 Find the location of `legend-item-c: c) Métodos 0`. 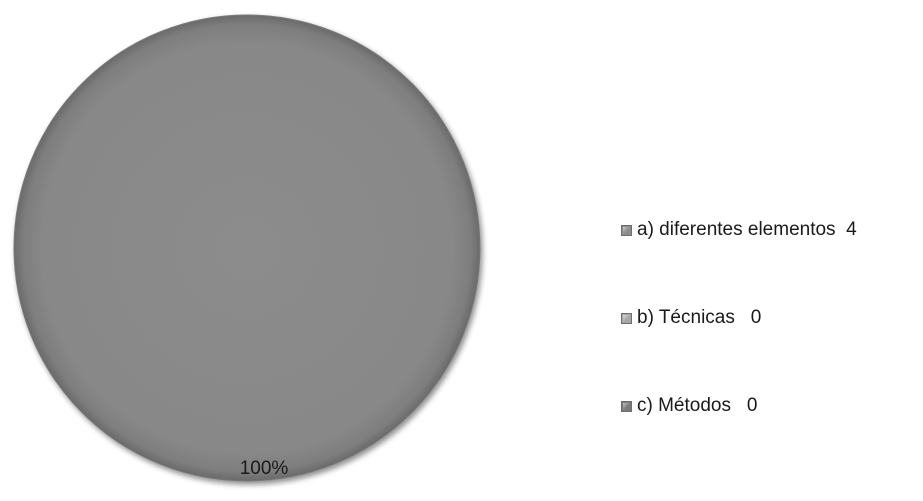

legend-item-c: c) Métodos 0 is located at coordinates (689, 406).